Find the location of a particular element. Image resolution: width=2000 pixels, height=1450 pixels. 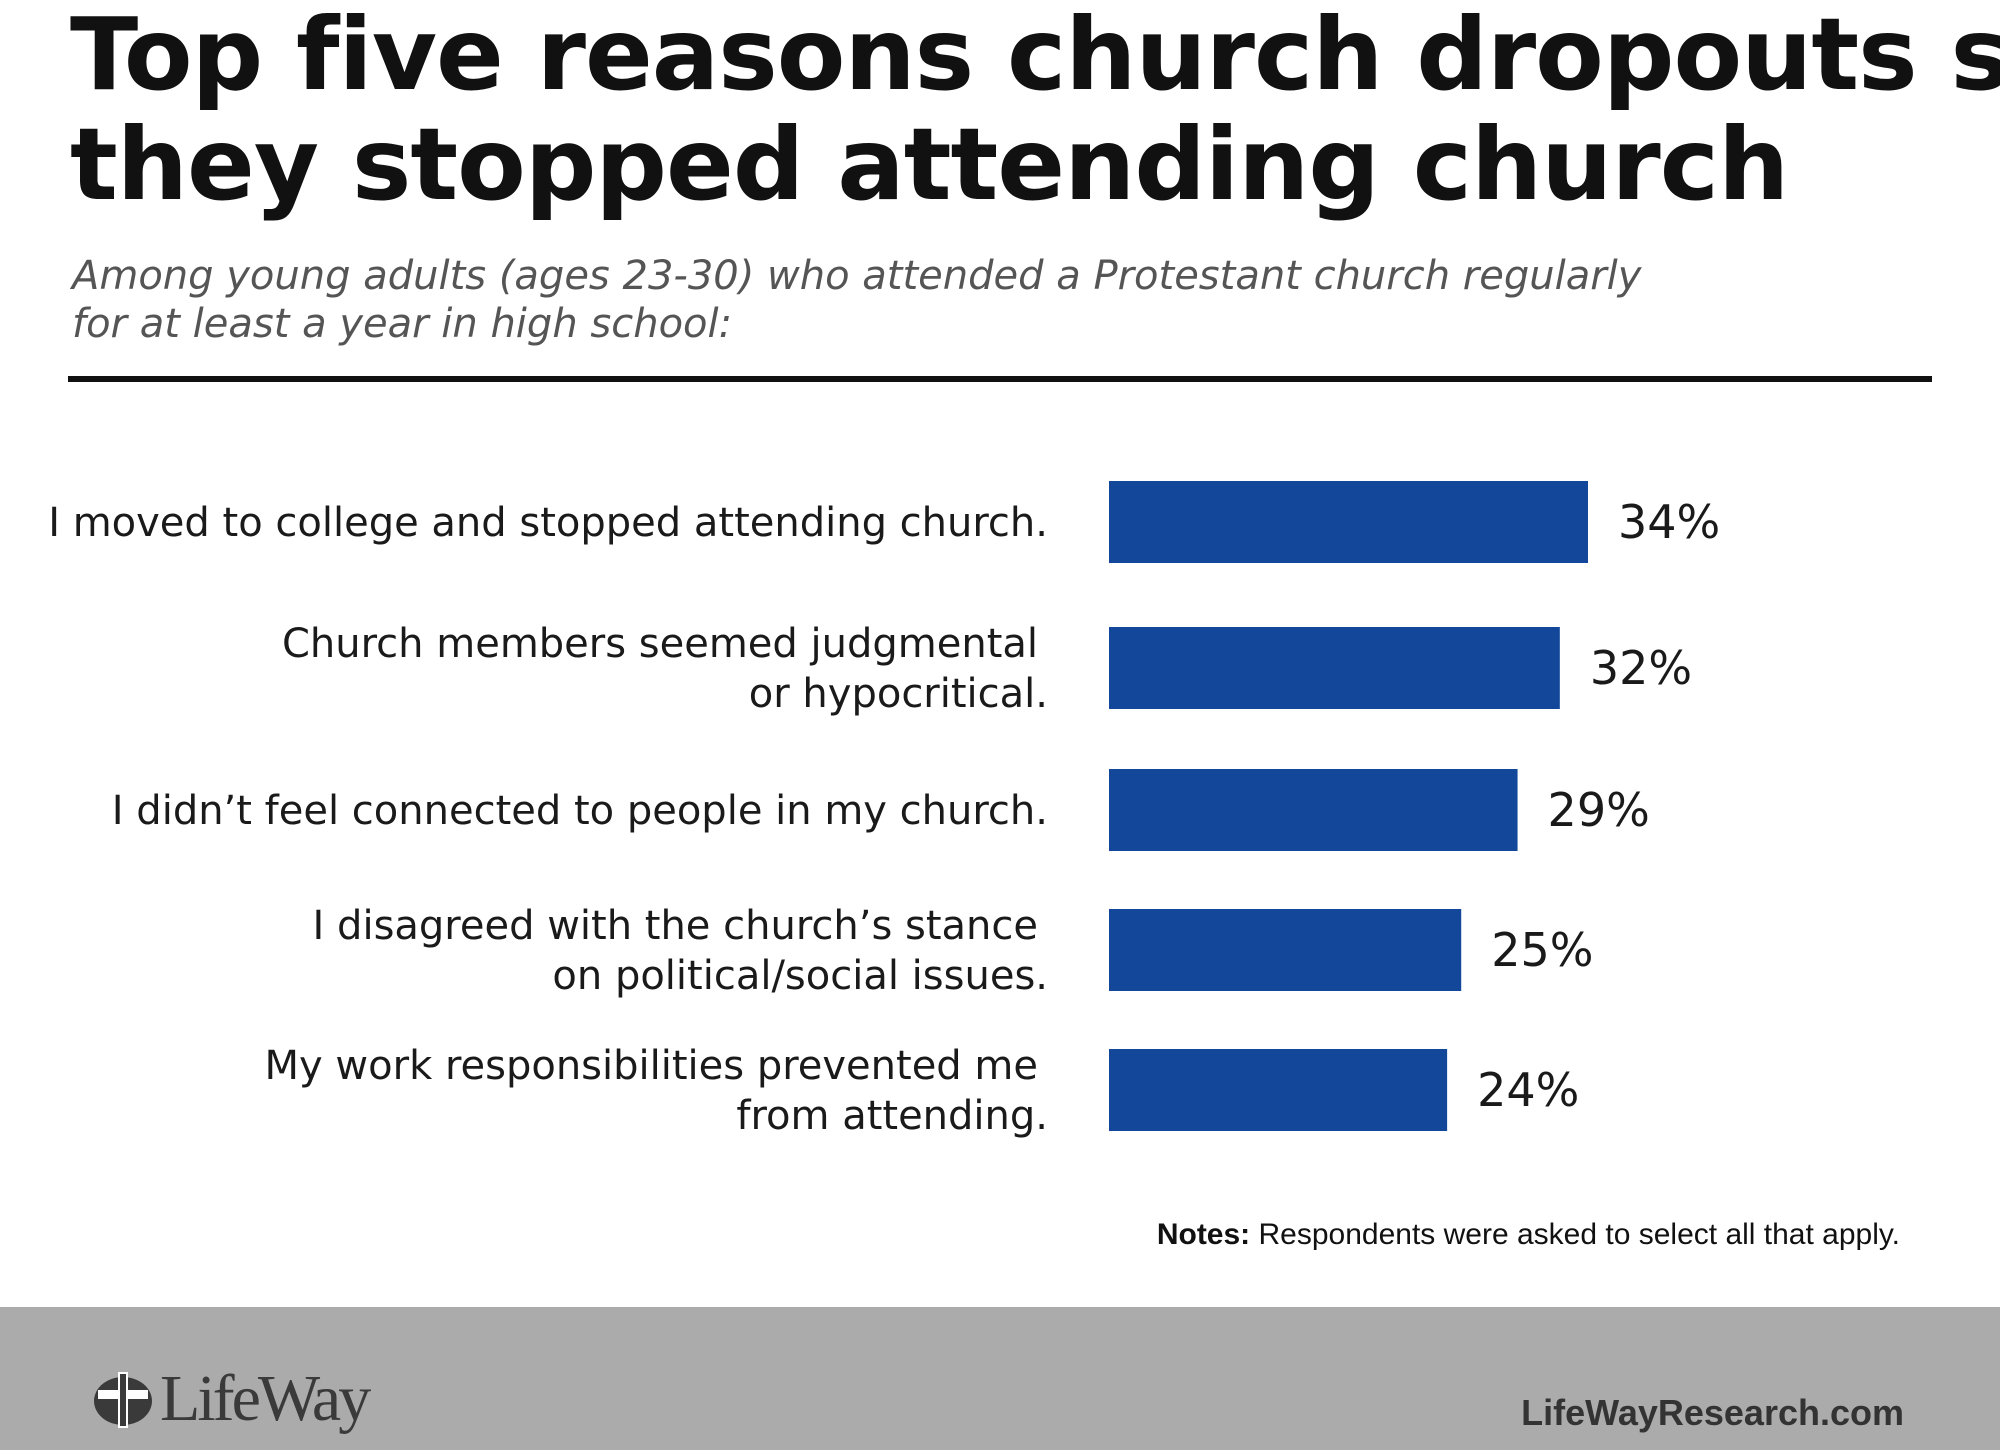

subtitle-line-2: for at least a year in high school: is located at coordinates (402, 324).